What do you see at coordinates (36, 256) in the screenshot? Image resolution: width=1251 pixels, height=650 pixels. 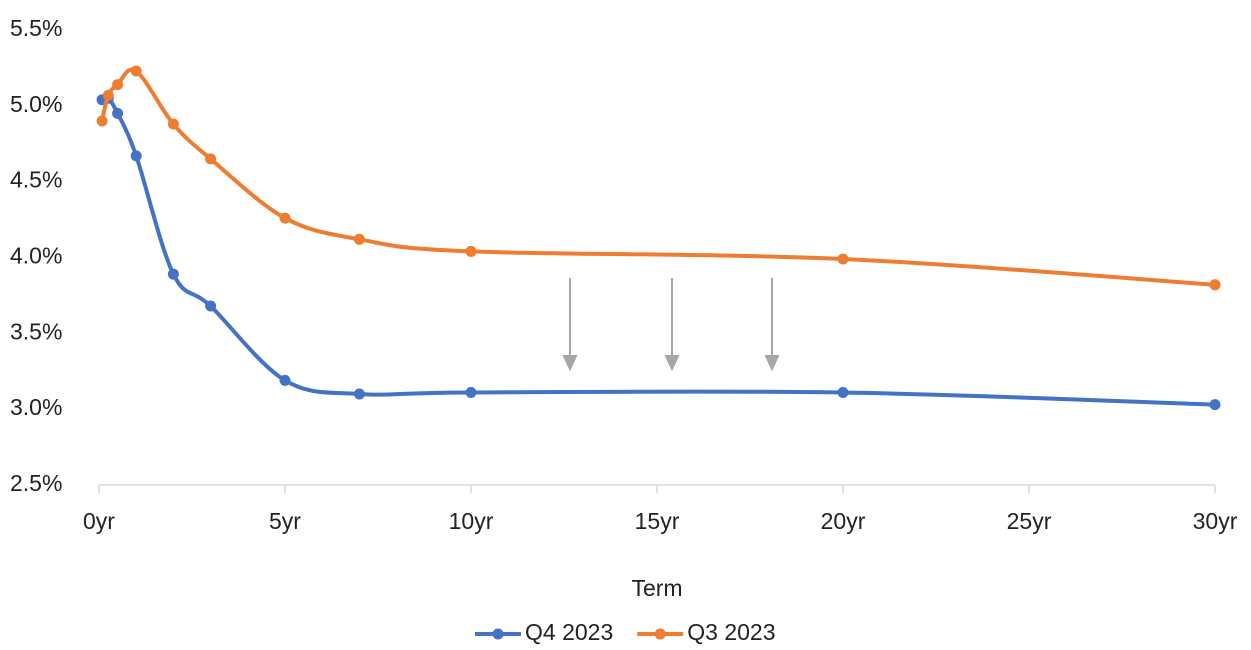 I see `y-tick-label: 4.0%` at bounding box center [36, 256].